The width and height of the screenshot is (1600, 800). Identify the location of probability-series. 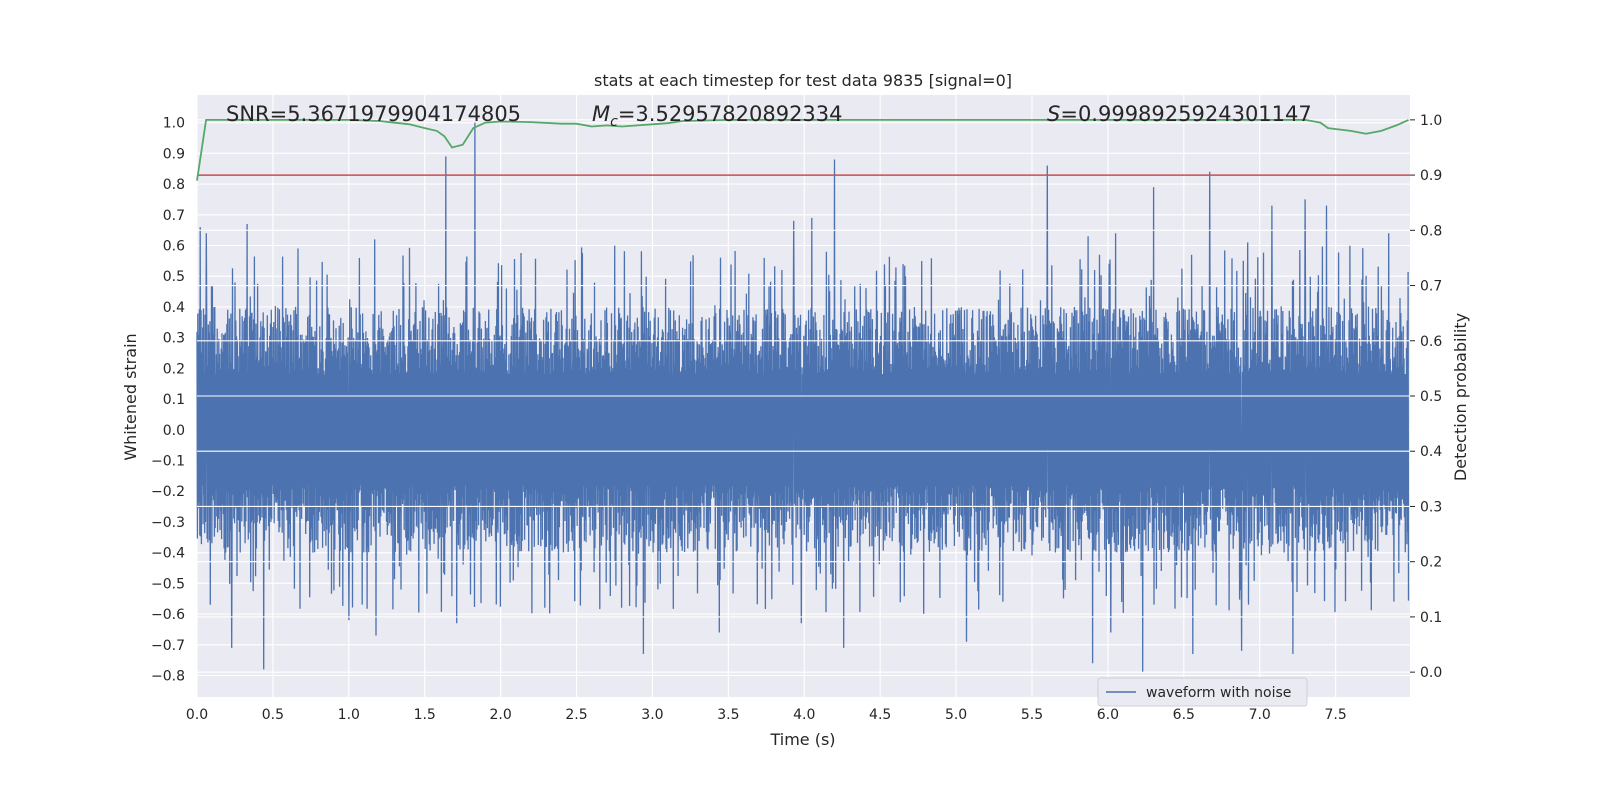
(803, 150).